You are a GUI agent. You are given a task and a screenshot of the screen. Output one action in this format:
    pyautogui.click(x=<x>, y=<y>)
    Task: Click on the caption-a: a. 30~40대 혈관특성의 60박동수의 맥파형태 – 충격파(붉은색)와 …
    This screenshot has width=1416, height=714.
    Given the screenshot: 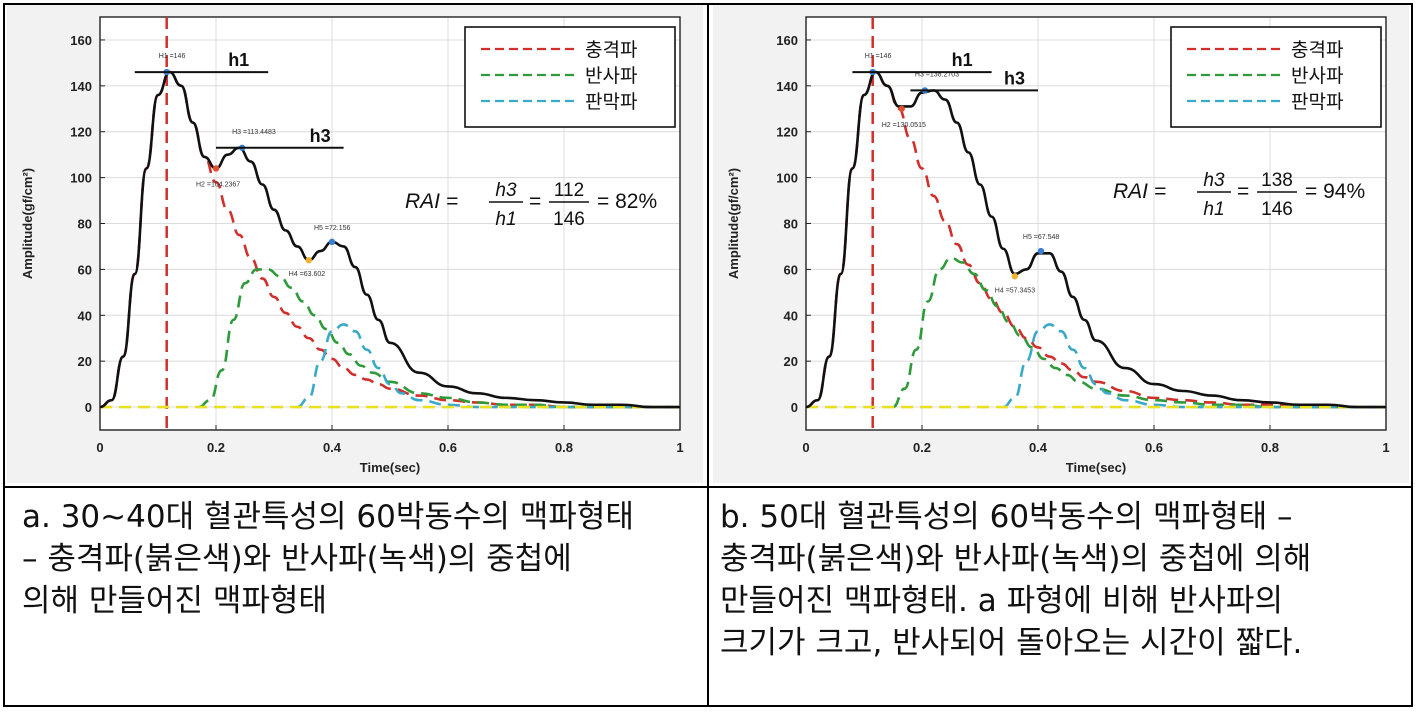 What is the action you would take?
    pyautogui.click(x=328, y=559)
    